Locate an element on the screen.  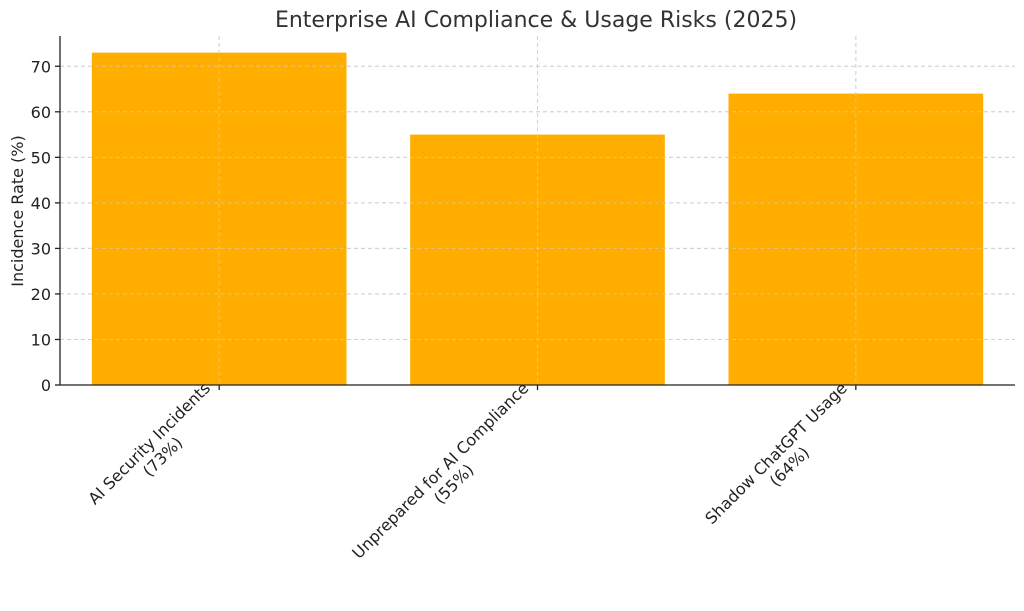
y-tick-label: 50 is located at coordinates (41, 157).